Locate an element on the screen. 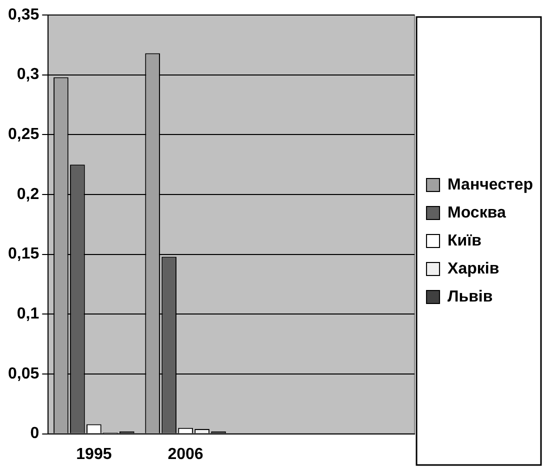 This screenshot has height=472, width=551. y-tick-label: 0,2 is located at coordinates (28, 194).